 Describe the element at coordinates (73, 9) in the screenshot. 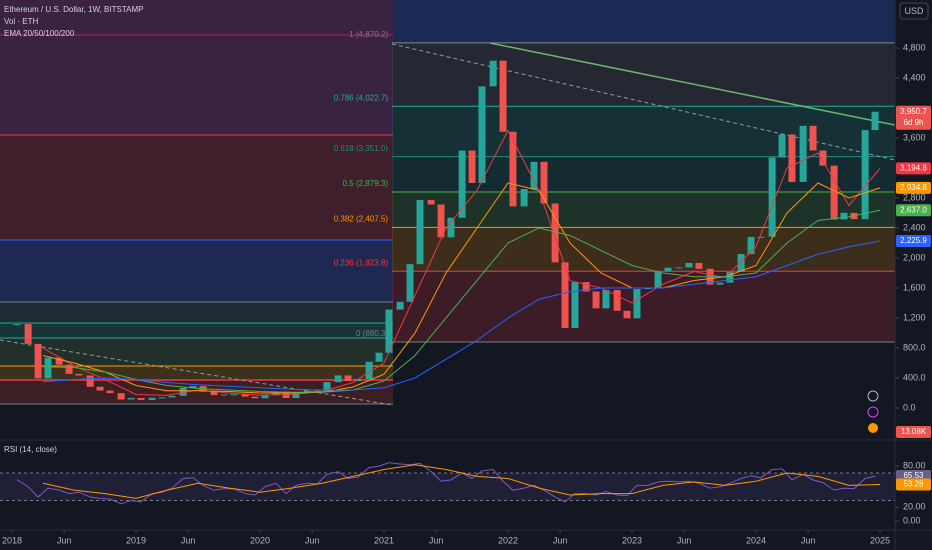

I see `symbol-title: Ethereum / U.S. Dollar, 1W, BITSTAMP` at that location.